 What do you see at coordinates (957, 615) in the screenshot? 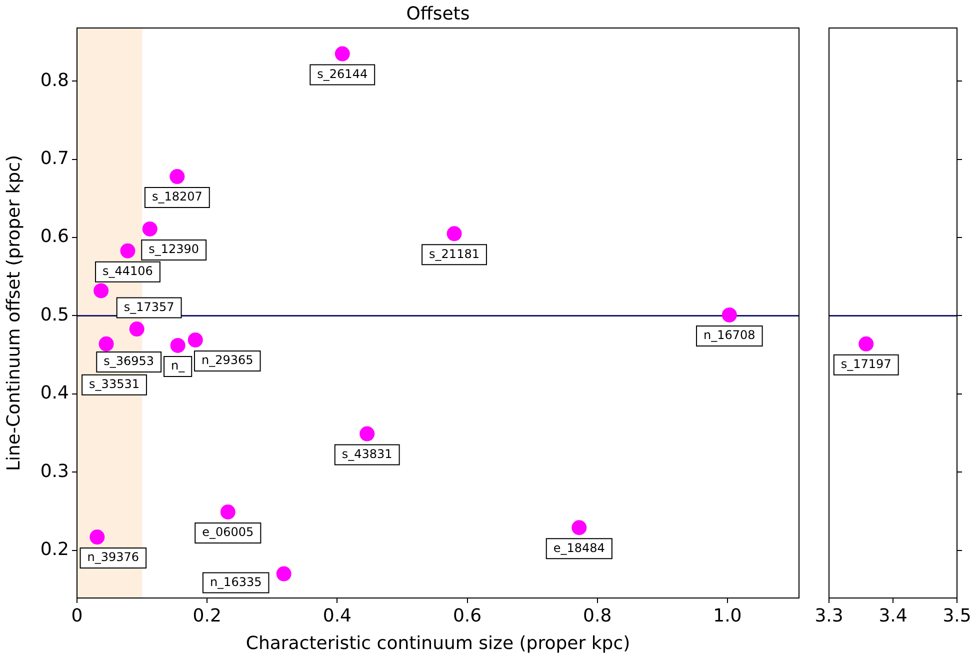
I see `x-tick-label: 3.5` at bounding box center [957, 615].